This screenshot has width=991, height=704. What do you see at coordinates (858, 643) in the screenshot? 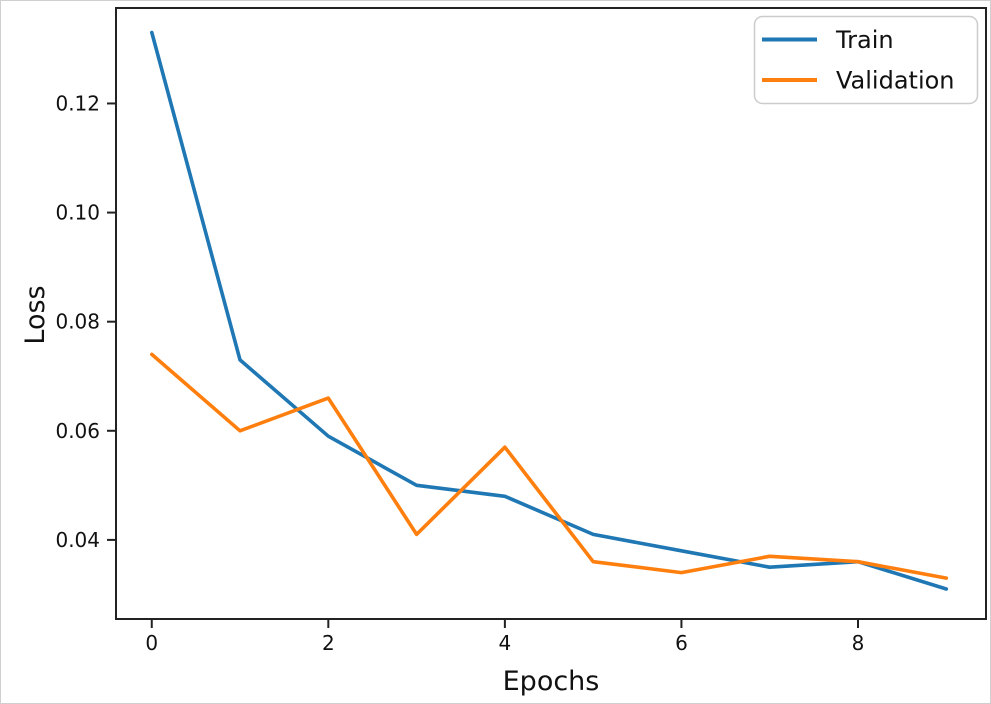
I see `x-tick-label: 8` at bounding box center [858, 643].